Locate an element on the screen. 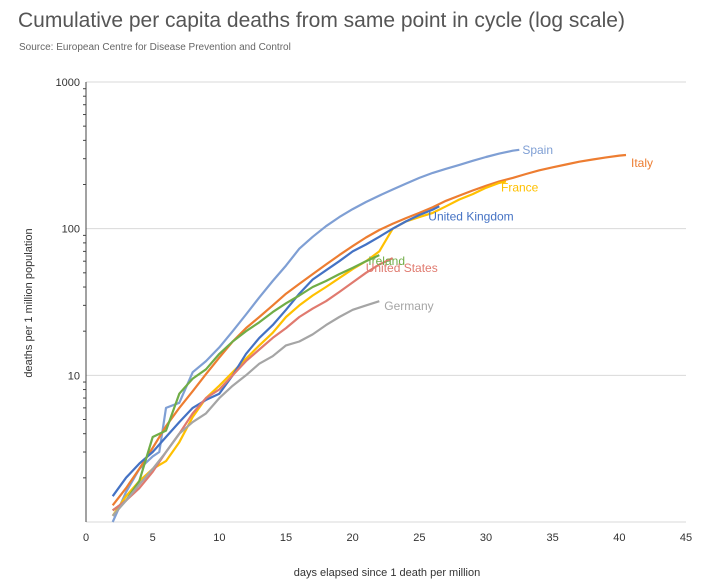 This screenshot has width=708, height=584. x-tick-label: 15 is located at coordinates (286, 538).